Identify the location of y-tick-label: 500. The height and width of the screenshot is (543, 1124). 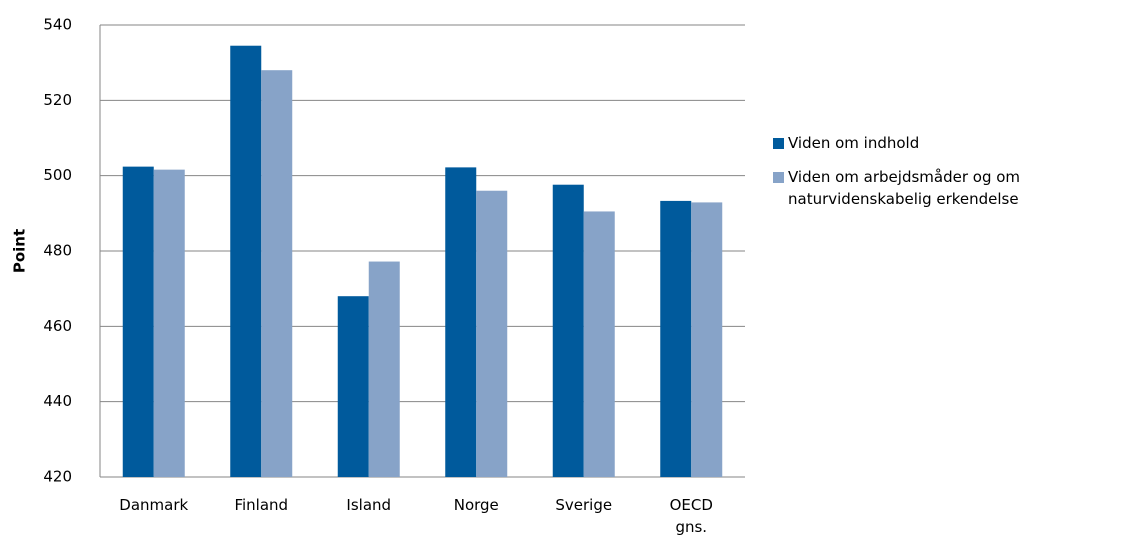
(57, 175).